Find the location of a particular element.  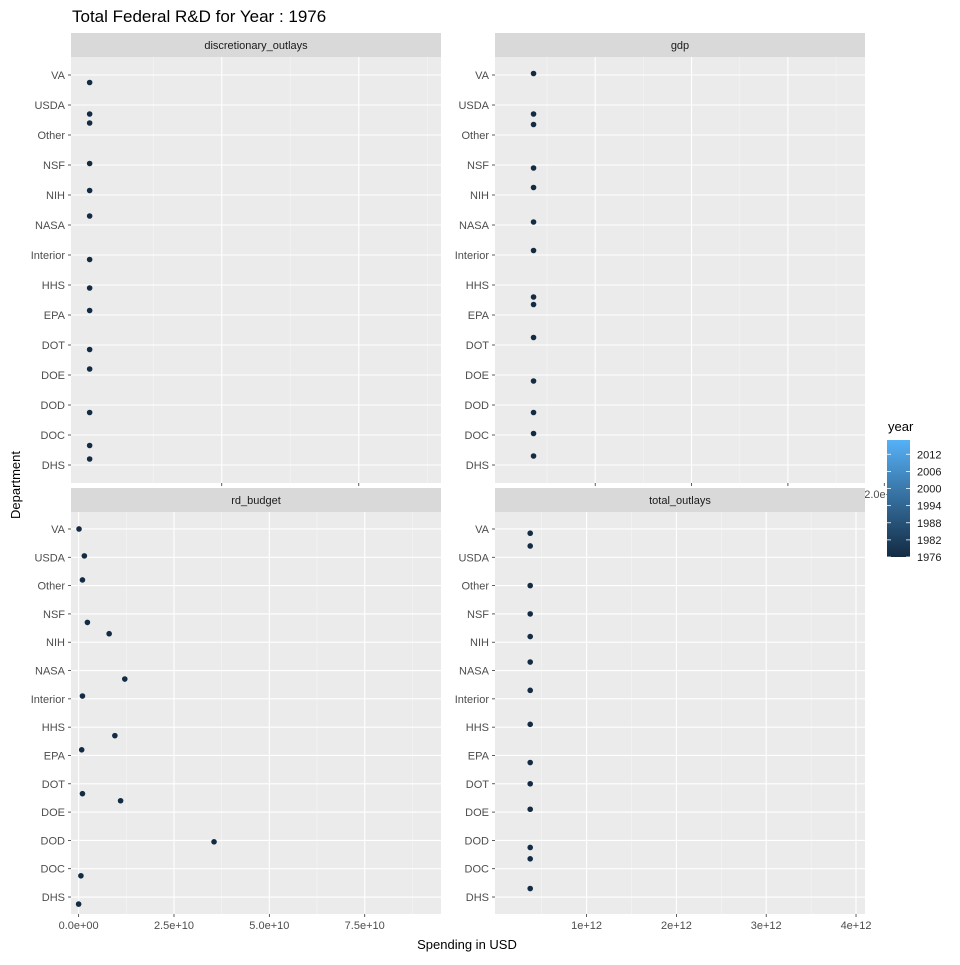

panel-strip-label: discretionary_outlays is located at coordinates (256, 46).